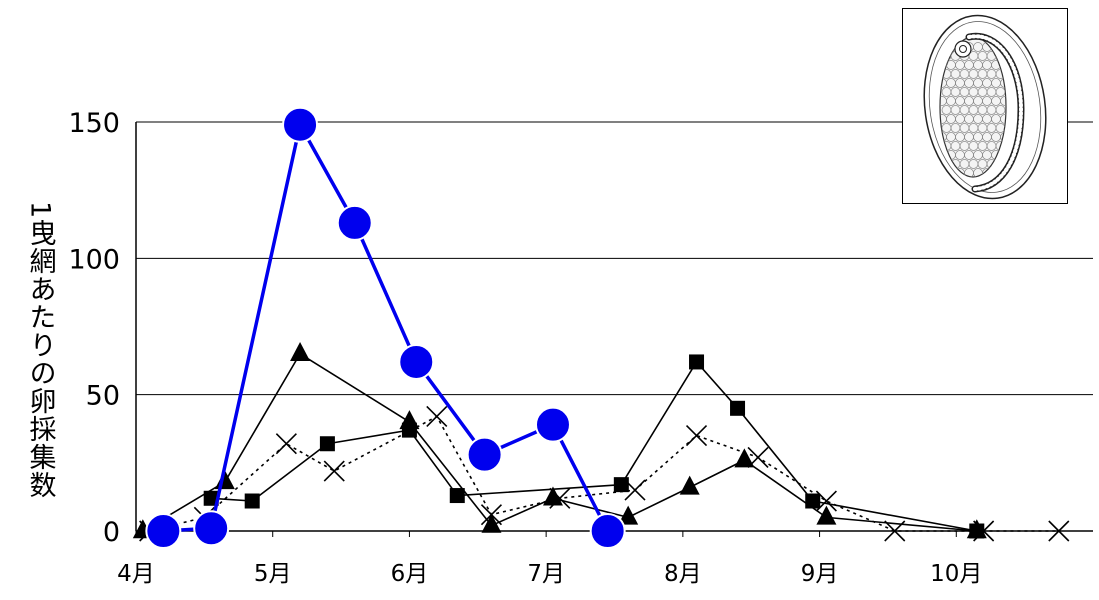 Image resolution: width=1099 pixels, height=600 pixels. I want to click on y-tick-label: 150, so click(94, 123).